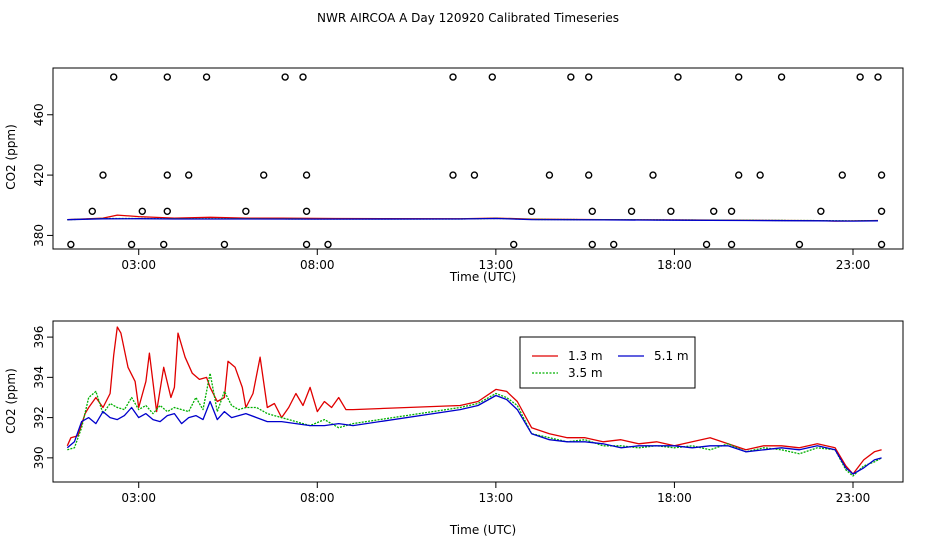 The width and height of the screenshot is (936, 540). What do you see at coordinates (42, 397) in the screenshot?
I see `bottom-y-ticks: 390 392 394 396` at bounding box center [42, 397].